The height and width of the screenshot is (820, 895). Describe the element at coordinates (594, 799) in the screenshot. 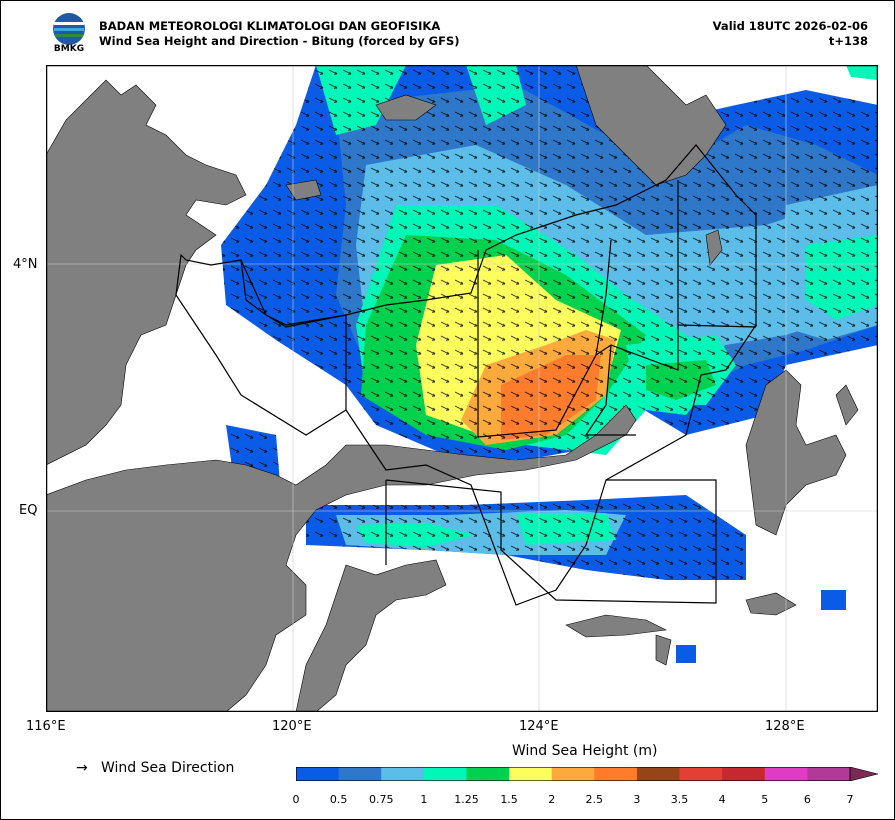

I see `colorbar-tick-label: 2.5` at that location.